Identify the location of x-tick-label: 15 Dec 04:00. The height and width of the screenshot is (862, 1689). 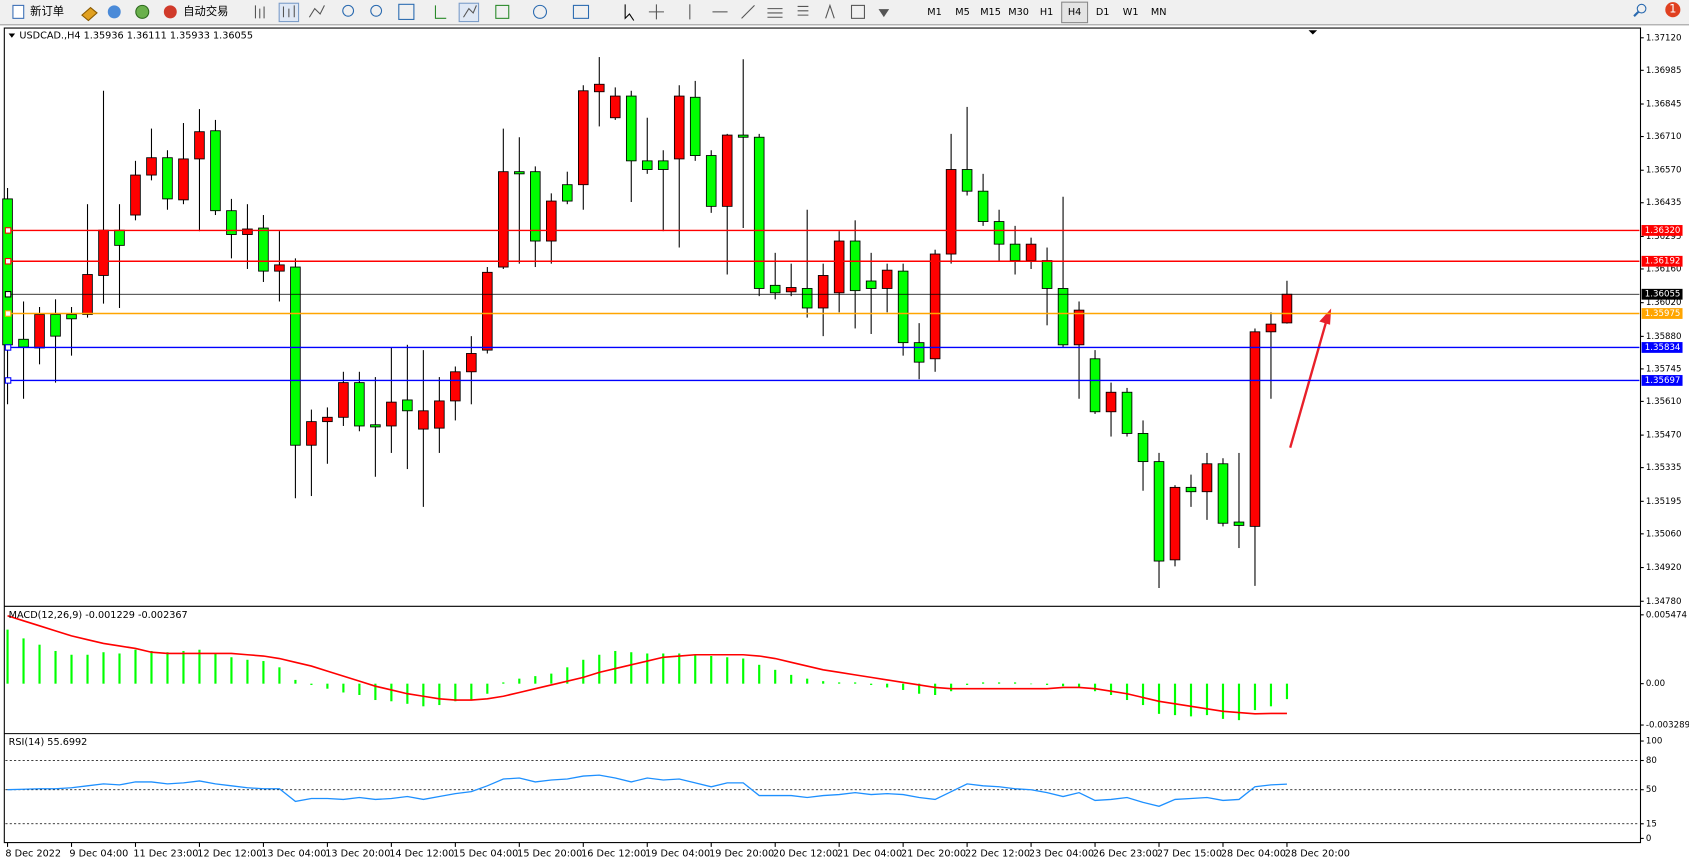
(485, 853).